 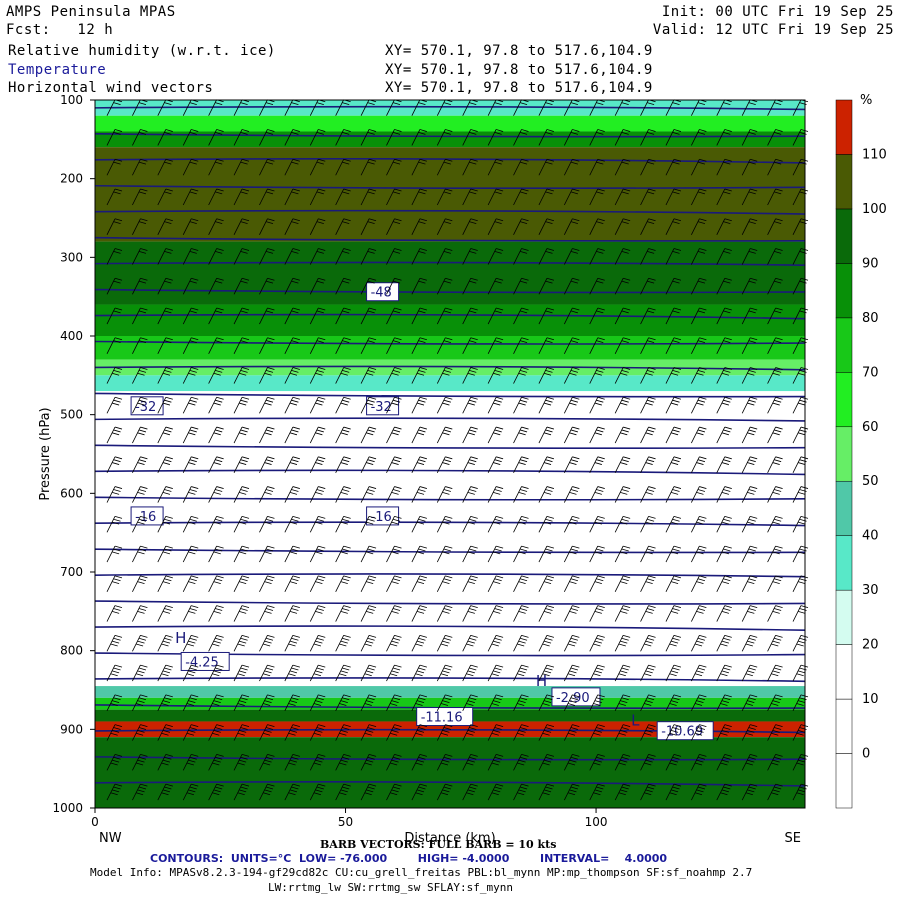 I want to click on colorbar-label-1: 10, so click(x=870, y=699).